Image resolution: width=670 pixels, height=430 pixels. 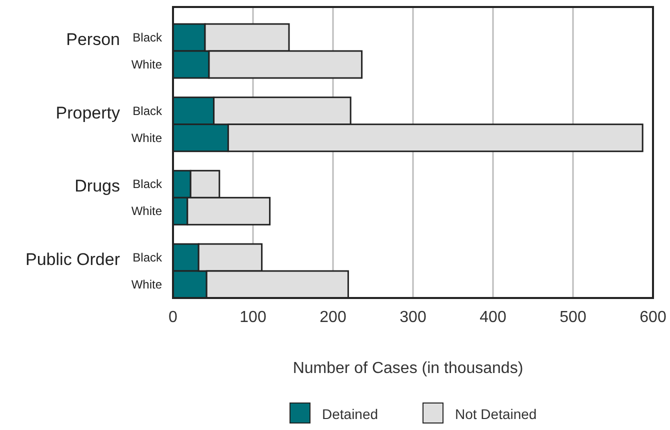 I want to click on text: Drugs, so click(x=97, y=186).